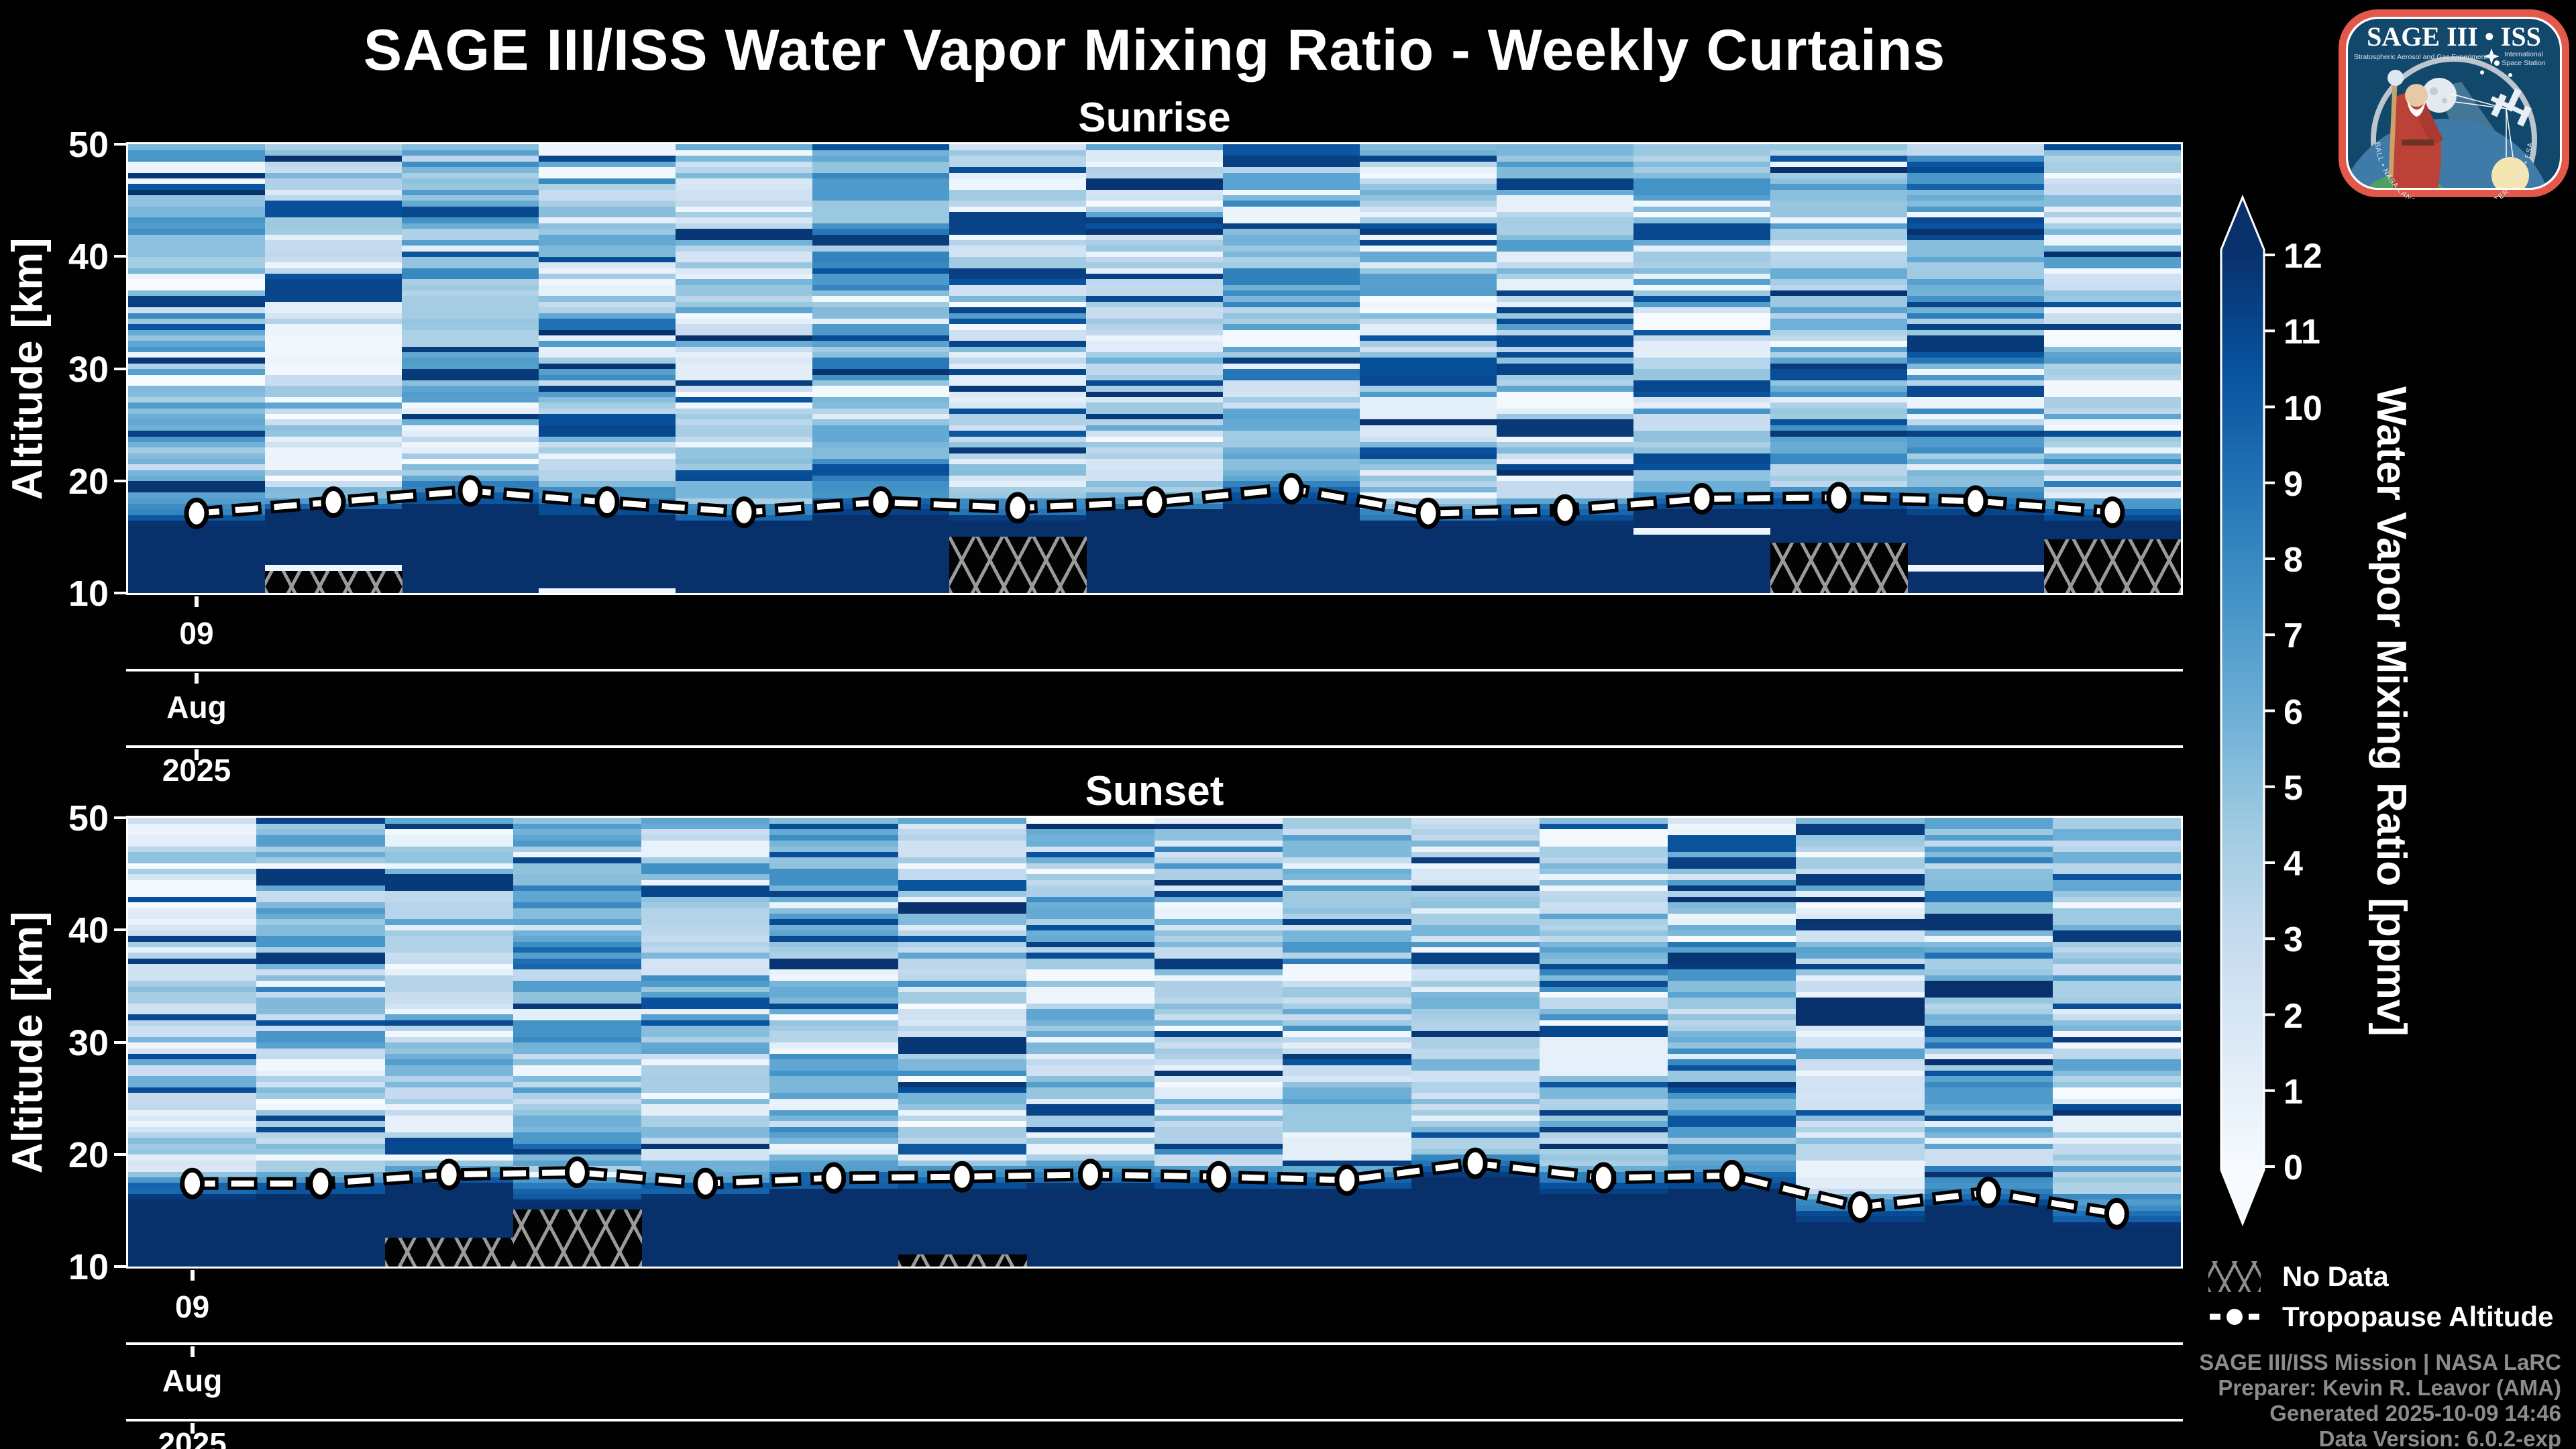  What do you see at coordinates (2389, 1387) in the screenshot?
I see `attribution-preparer: Preparer: Kevin R. Leavor (AMA)` at bounding box center [2389, 1387].